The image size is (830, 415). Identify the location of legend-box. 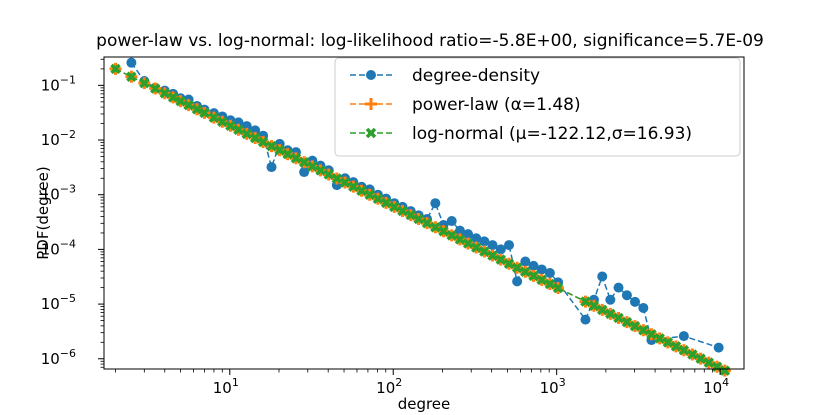
(537, 107).